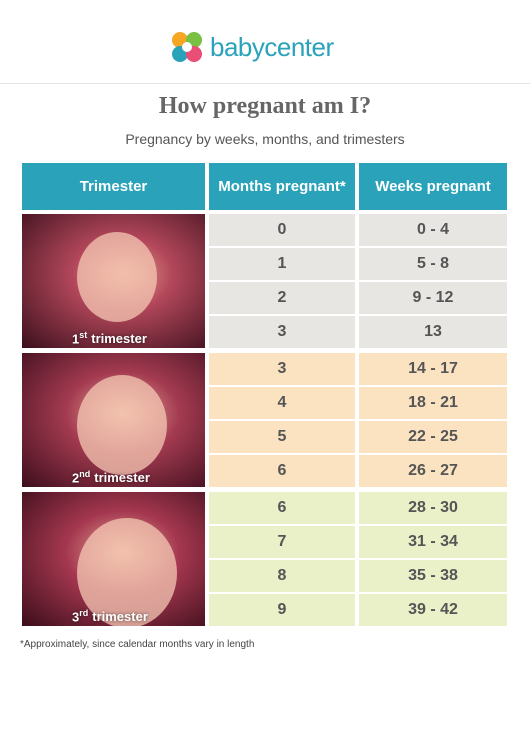 The height and width of the screenshot is (749, 530). I want to click on weeks-cell: 39 - 42, so click(433, 610).